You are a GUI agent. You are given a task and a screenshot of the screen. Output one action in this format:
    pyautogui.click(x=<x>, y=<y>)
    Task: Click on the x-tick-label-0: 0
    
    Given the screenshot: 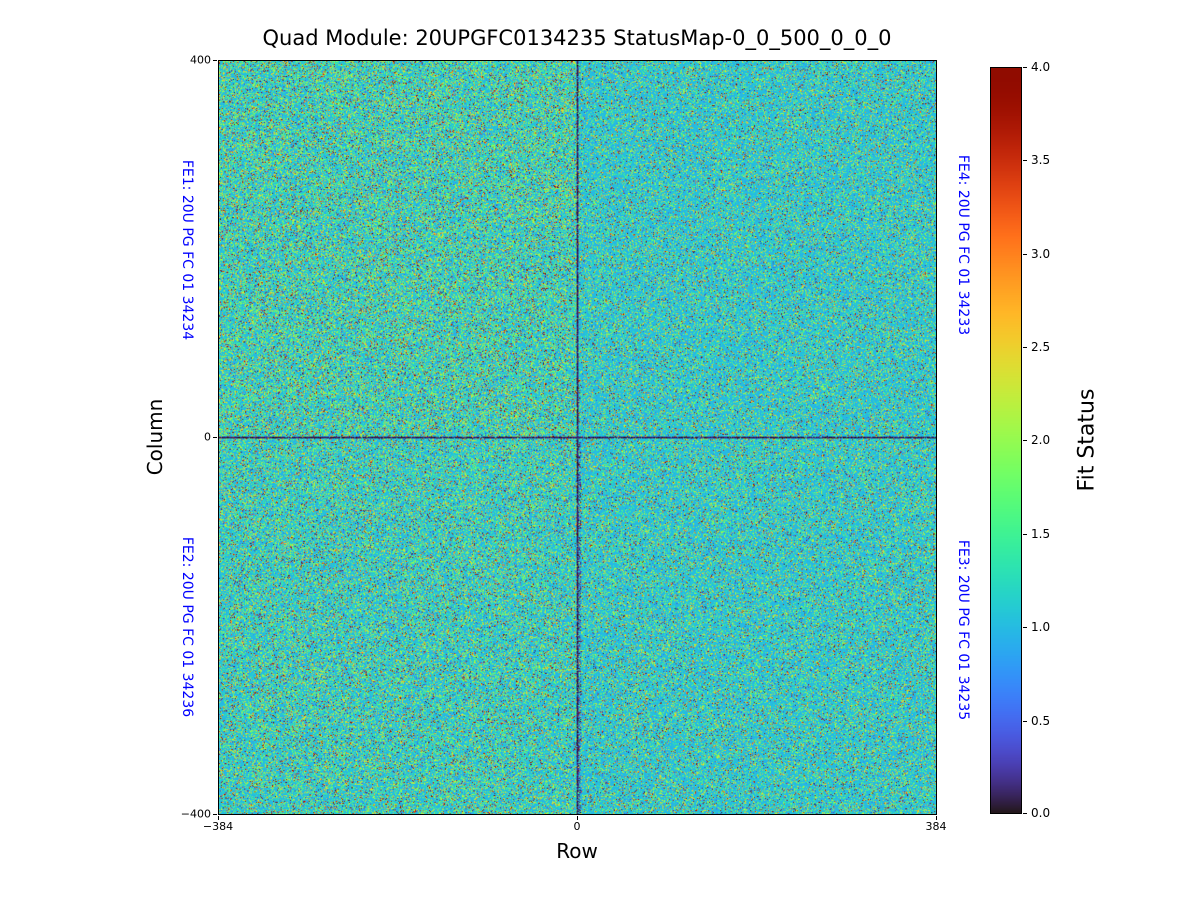 What is the action you would take?
    pyautogui.click(x=577, y=826)
    